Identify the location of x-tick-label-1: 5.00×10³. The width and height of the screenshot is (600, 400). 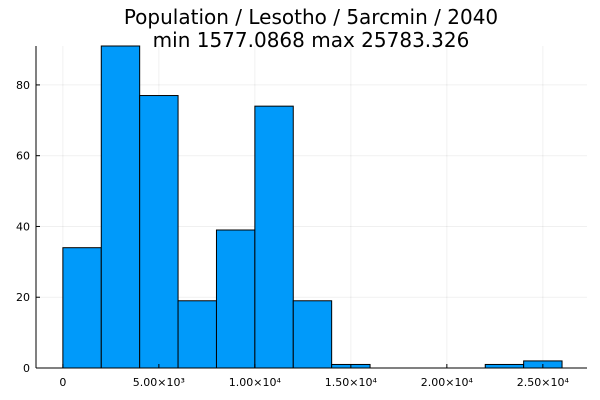
(159, 382).